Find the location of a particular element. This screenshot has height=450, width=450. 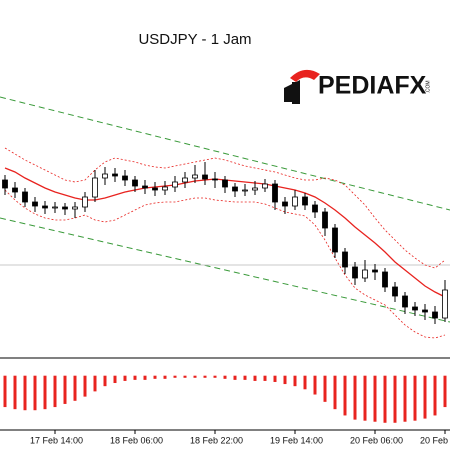

logo-suffix: .COM is located at coordinates (428, 86).